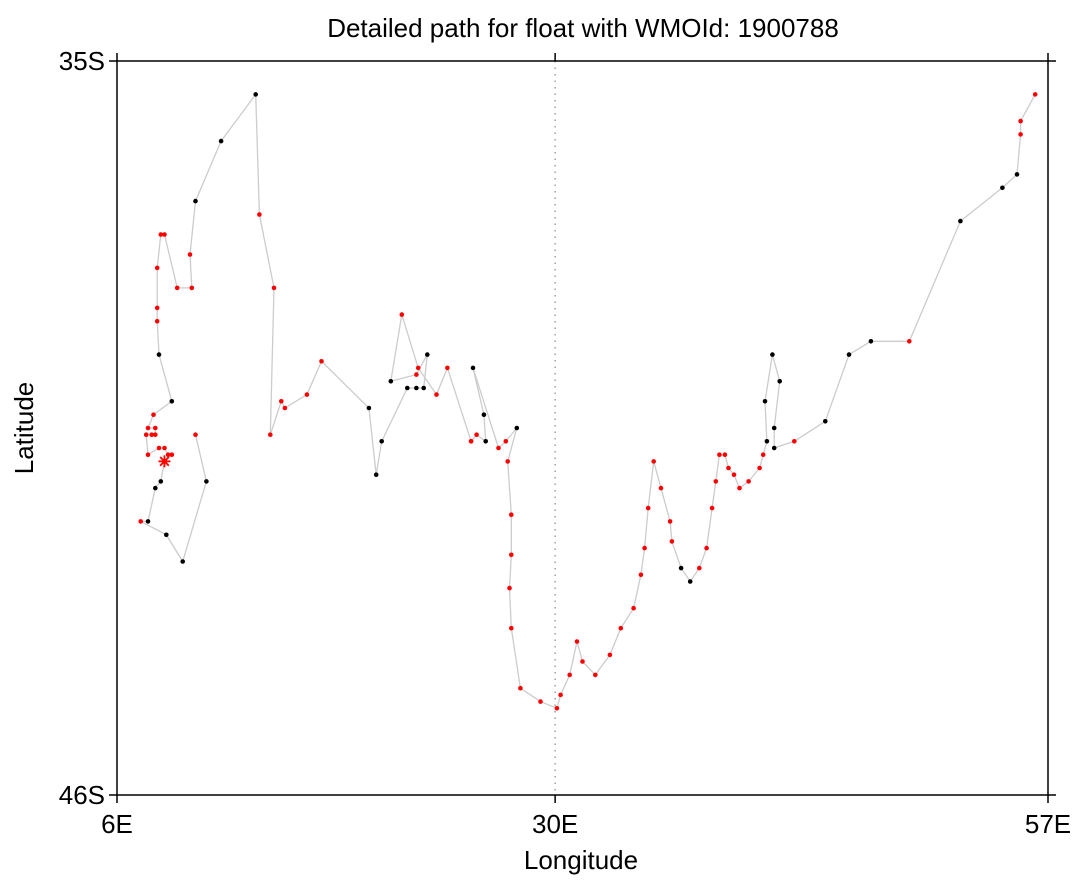  I want to click on y-axis-title: Latitude, so click(24, 428).